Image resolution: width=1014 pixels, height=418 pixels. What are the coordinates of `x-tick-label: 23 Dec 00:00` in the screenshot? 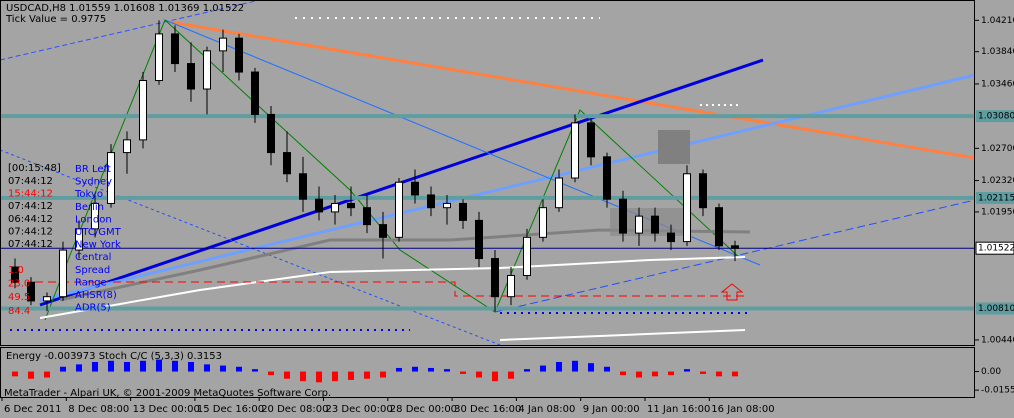 It's located at (359, 409).